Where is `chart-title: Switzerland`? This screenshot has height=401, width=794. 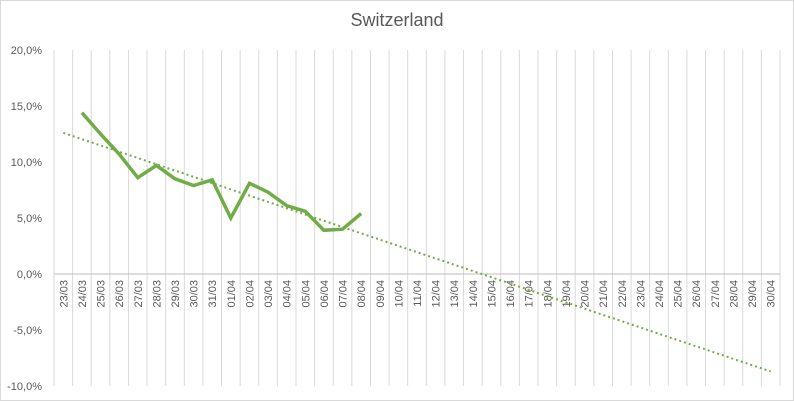 chart-title: Switzerland is located at coordinates (397, 20).